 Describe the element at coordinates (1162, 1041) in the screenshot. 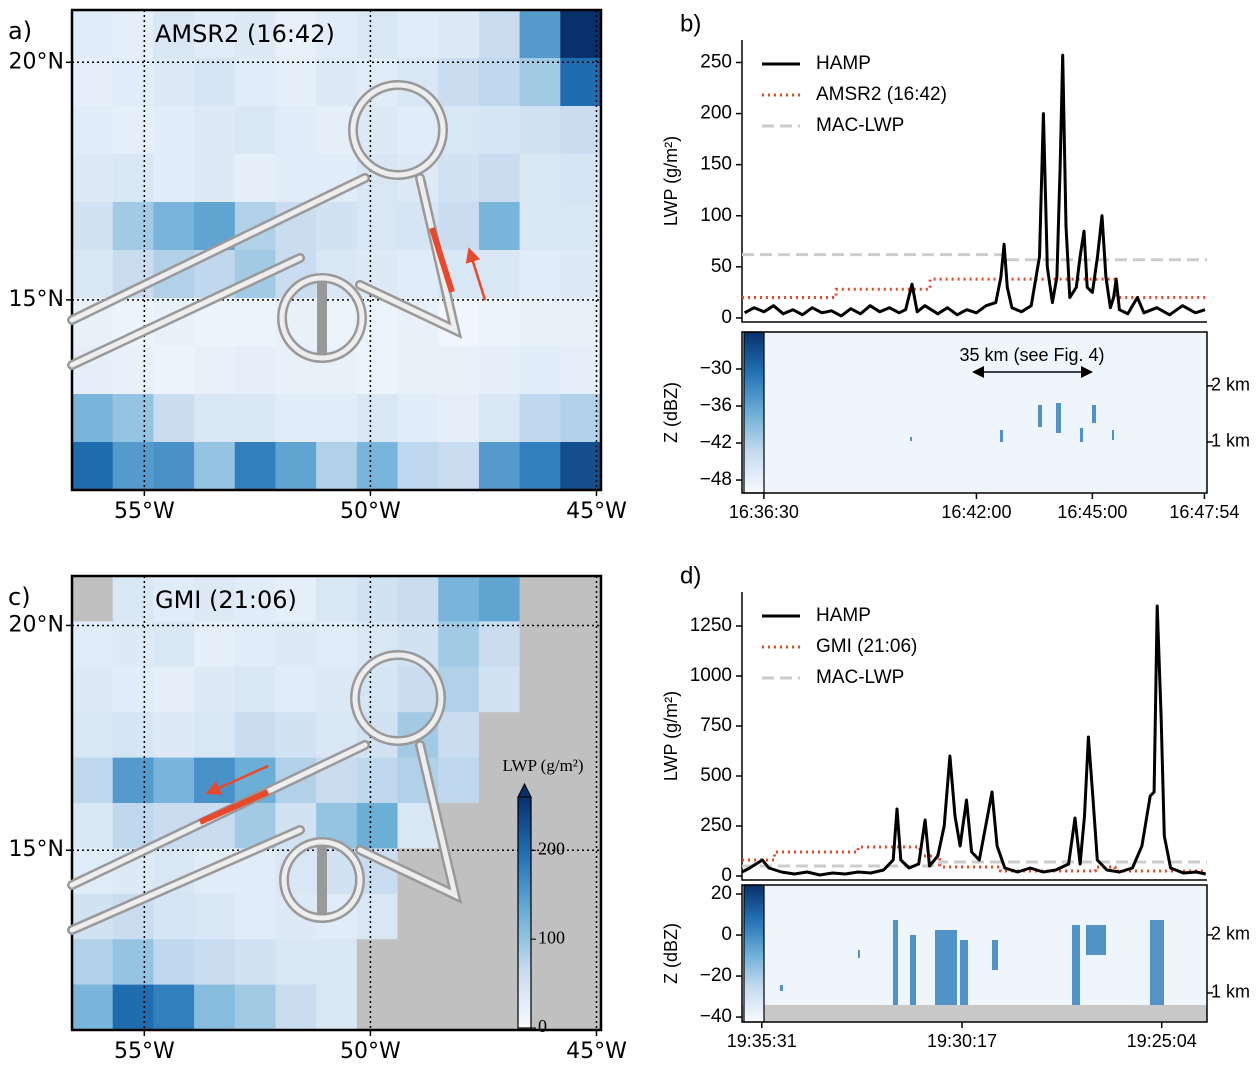

I see `x-tick-label: 19:25:04` at that location.